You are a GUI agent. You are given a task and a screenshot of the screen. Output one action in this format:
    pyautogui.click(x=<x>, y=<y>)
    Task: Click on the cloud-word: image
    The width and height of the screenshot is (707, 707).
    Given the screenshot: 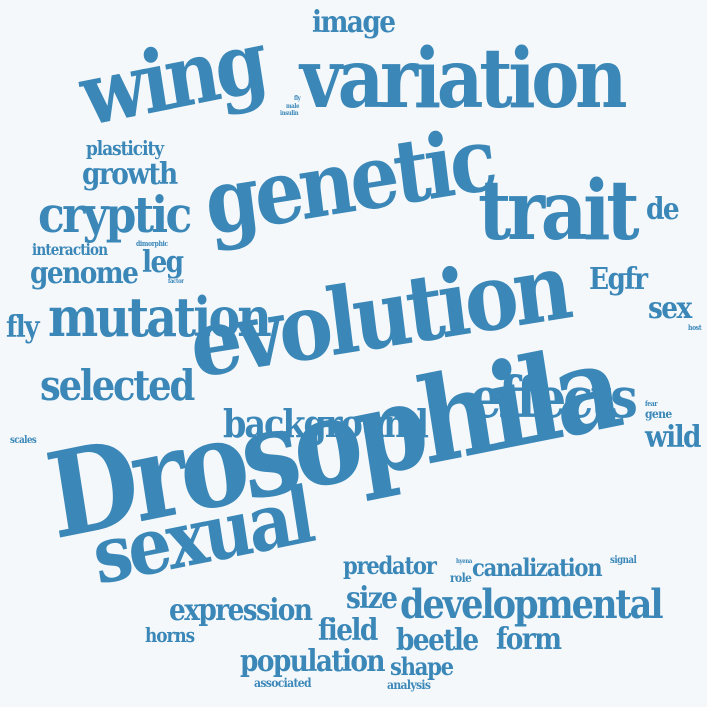 What is the action you would take?
    pyautogui.click(x=354, y=22)
    